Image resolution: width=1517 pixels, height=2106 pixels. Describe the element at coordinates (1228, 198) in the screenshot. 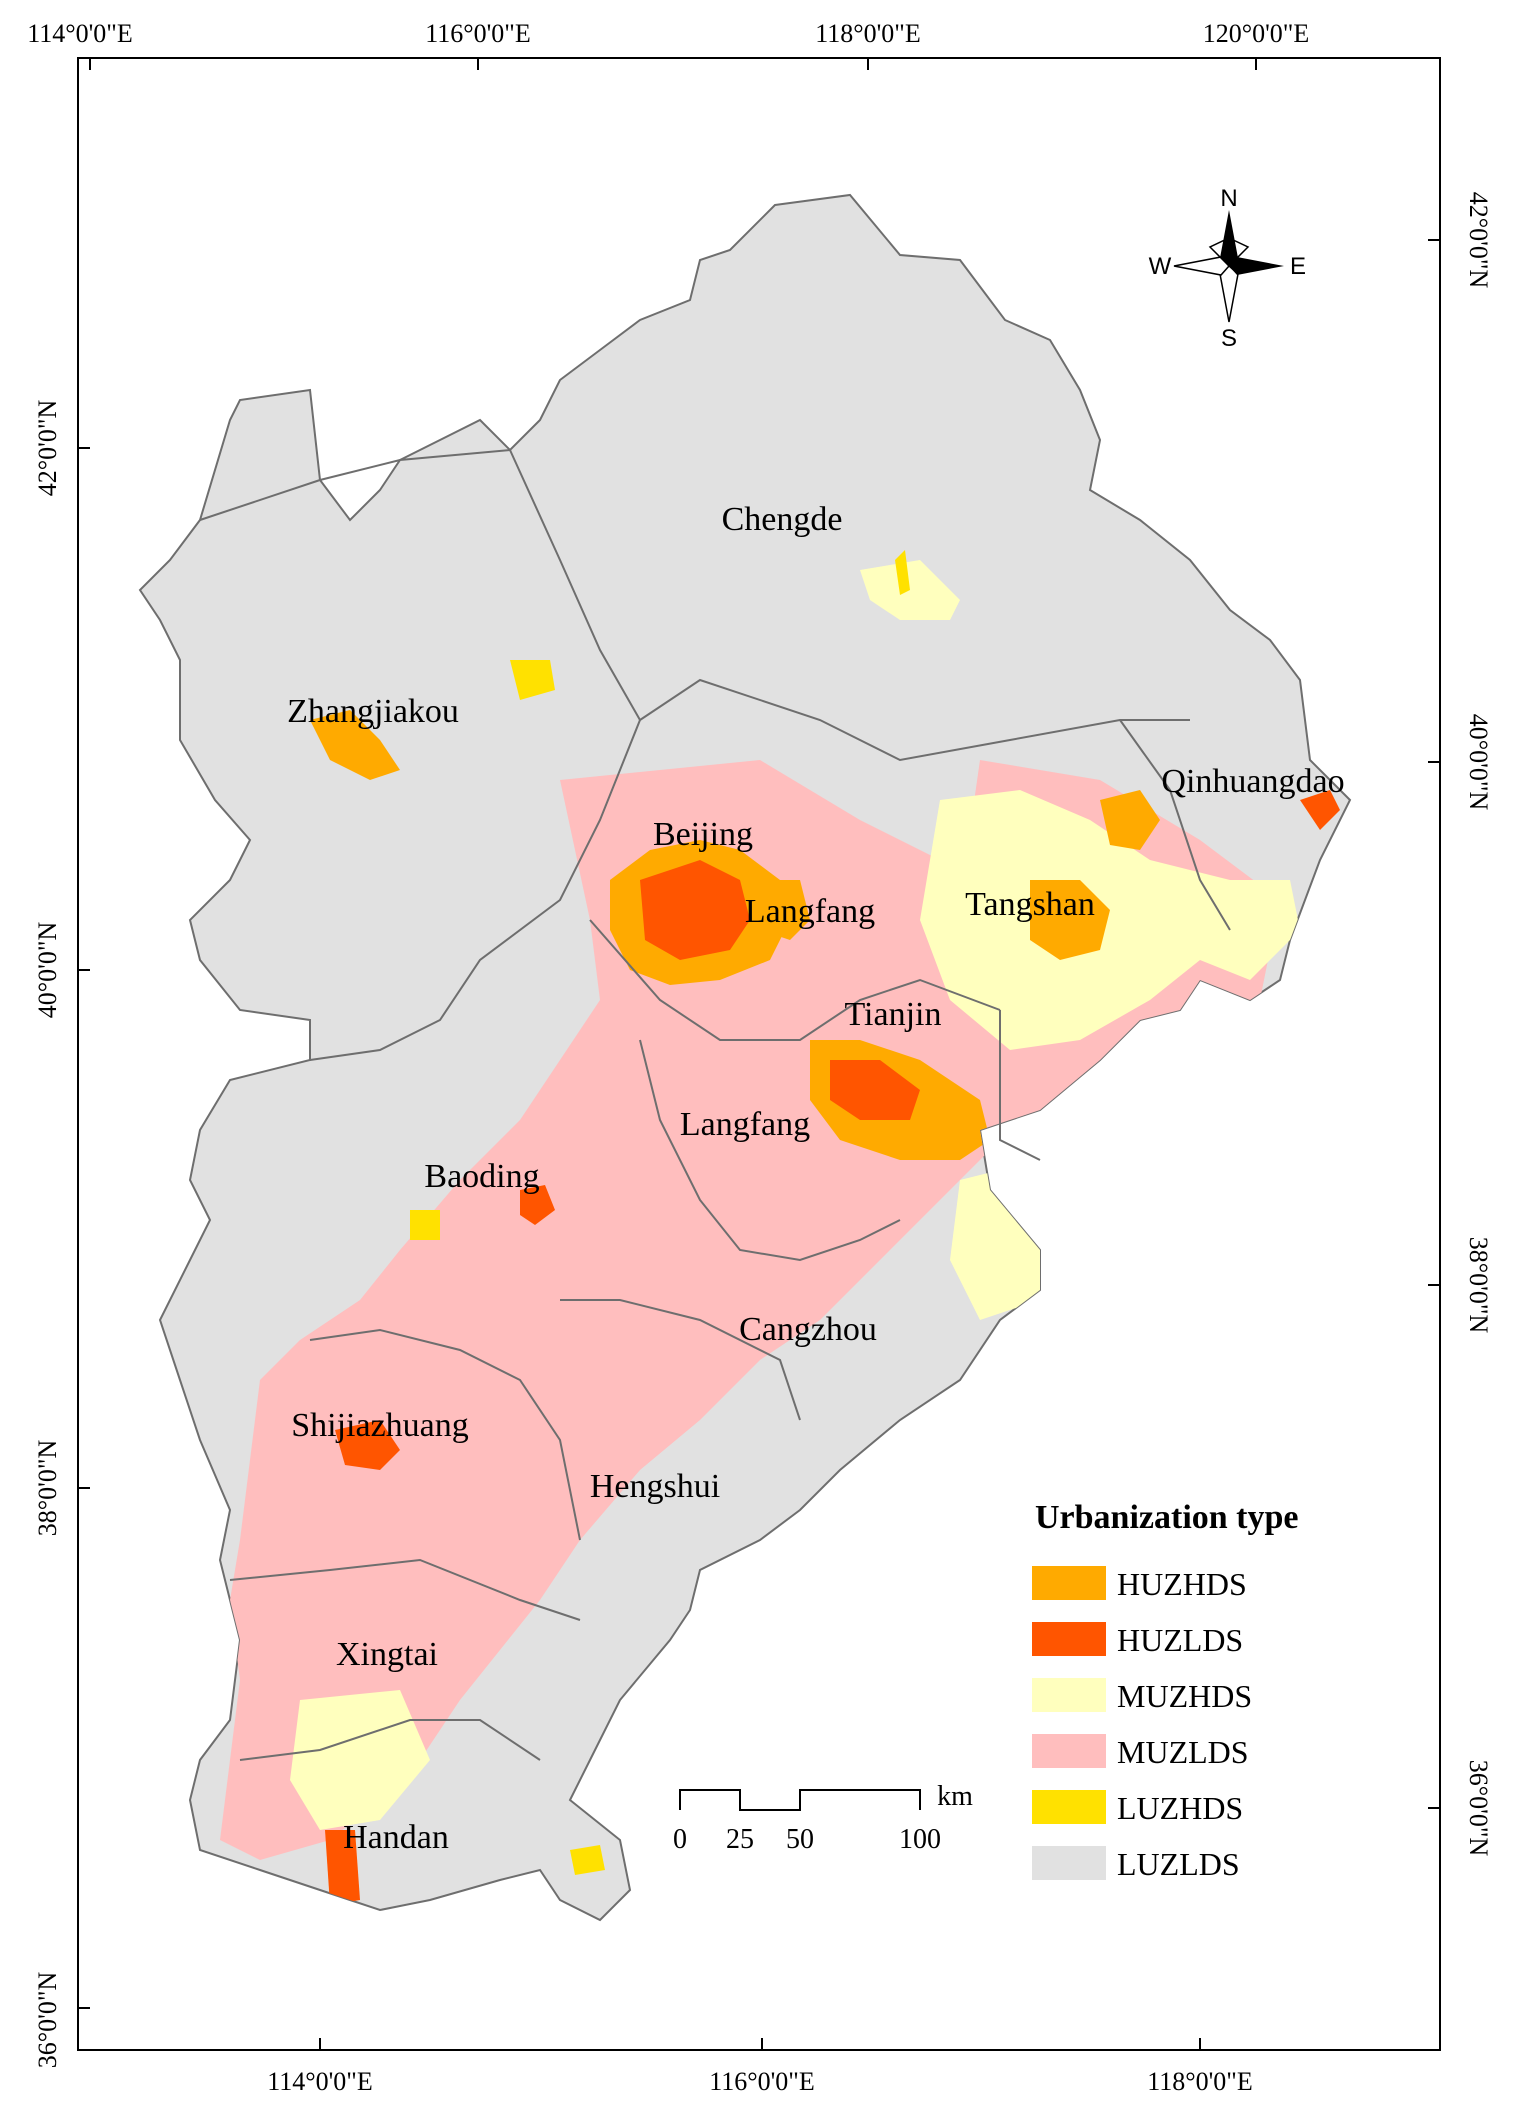

I see `compass-n: N` at that location.